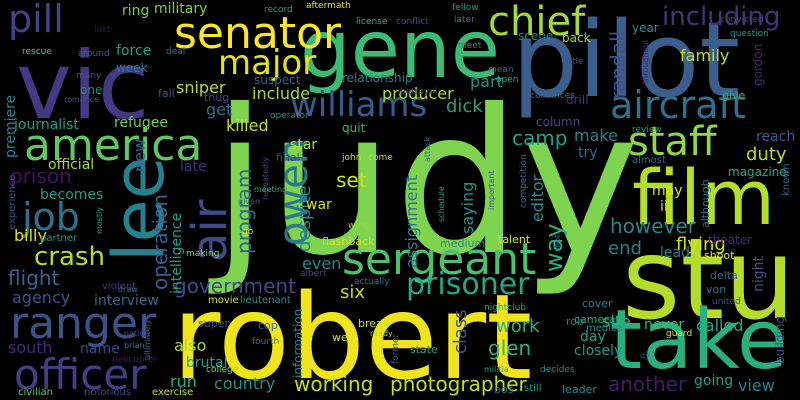 This screenshot has width=800, height=400. Describe the element at coordinates (248, 232) in the screenshot. I see `word-go: go` at that location.